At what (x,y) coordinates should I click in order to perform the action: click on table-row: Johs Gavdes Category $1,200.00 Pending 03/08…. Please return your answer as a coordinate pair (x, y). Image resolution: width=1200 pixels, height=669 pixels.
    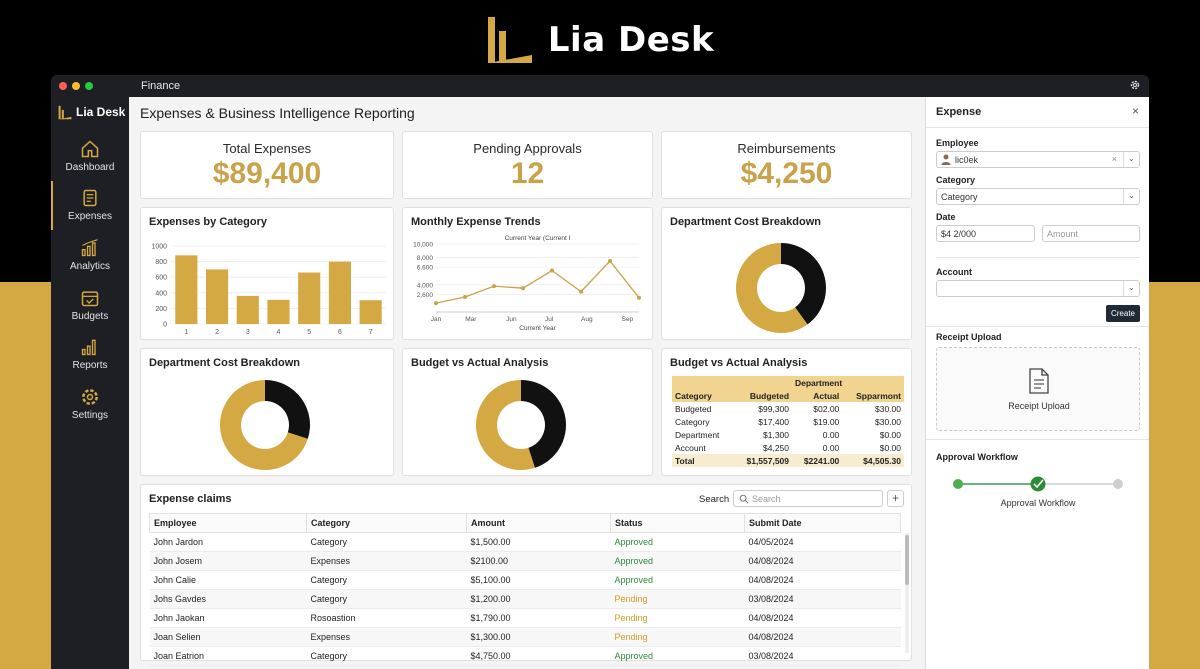
    Looking at the image, I should click on (525, 599).